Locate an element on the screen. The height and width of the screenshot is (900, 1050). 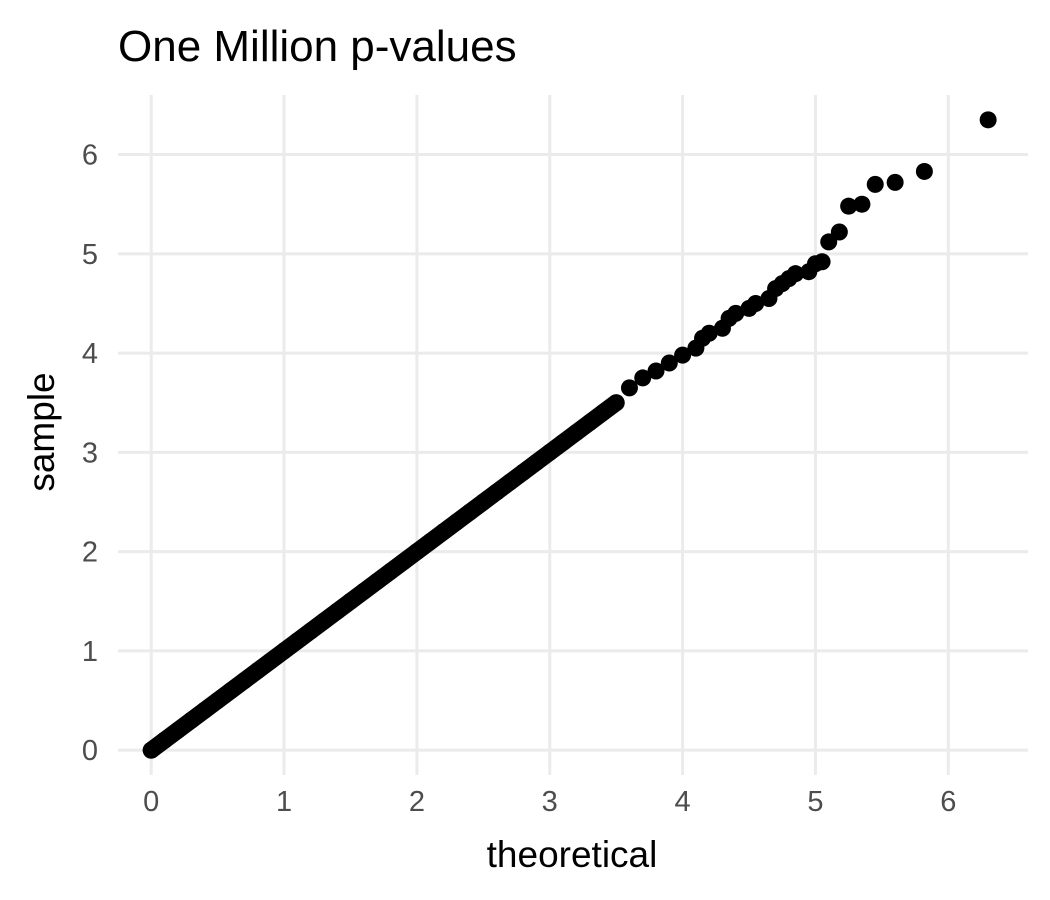
y-tick-label: 1 is located at coordinates (90, 652).